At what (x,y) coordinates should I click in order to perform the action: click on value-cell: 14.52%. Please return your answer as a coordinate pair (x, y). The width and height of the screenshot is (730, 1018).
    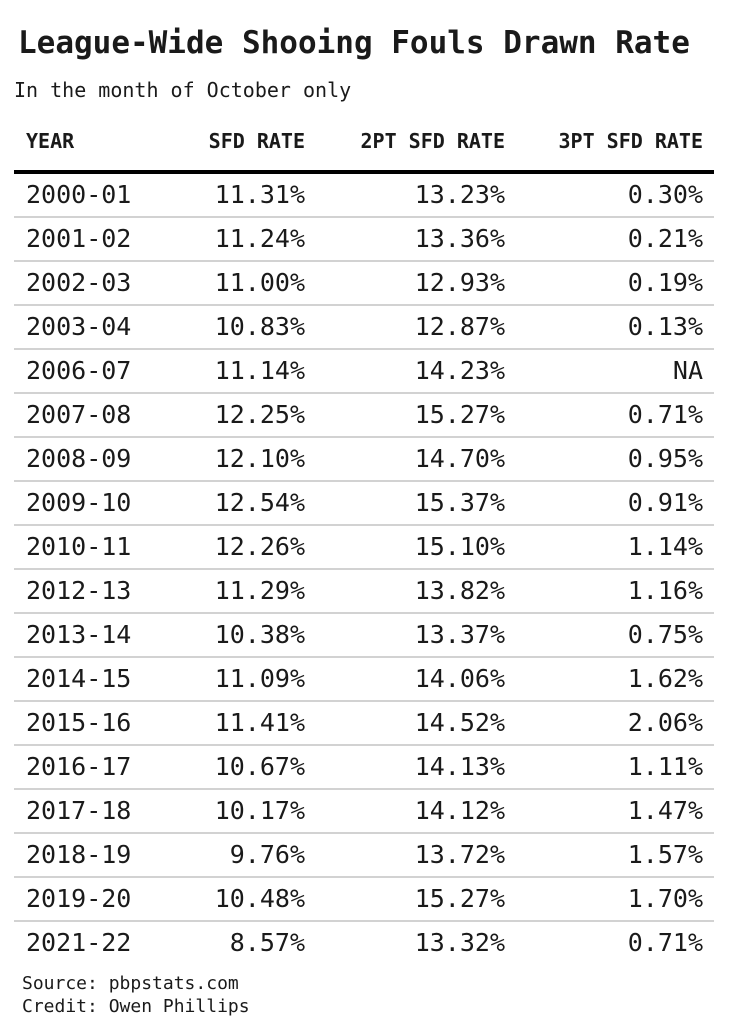
    Looking at the image, I should click on (405, 722).